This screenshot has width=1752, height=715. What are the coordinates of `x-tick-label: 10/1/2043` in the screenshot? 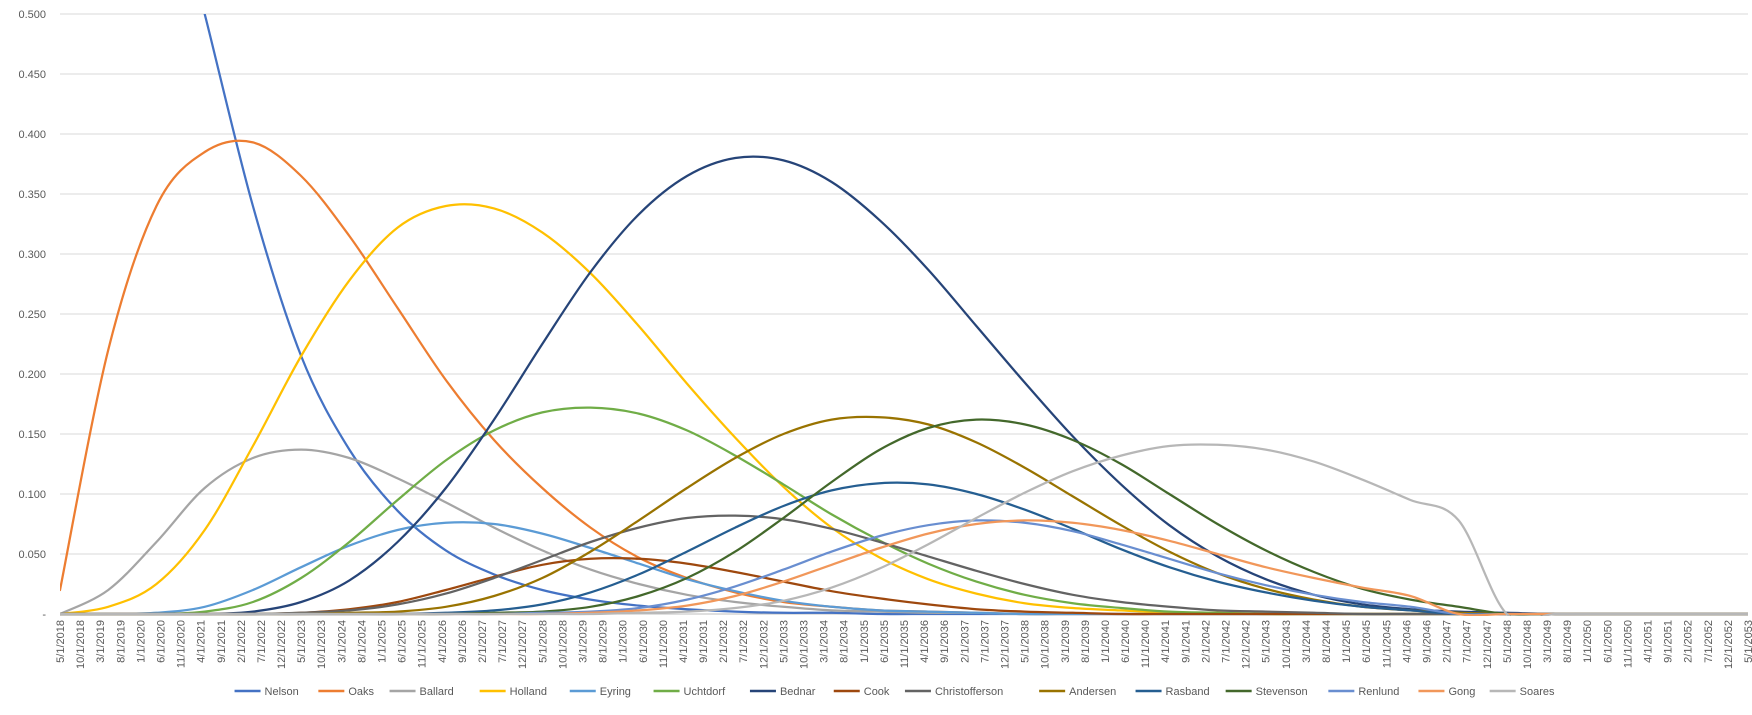 It's located at (1287, 644).